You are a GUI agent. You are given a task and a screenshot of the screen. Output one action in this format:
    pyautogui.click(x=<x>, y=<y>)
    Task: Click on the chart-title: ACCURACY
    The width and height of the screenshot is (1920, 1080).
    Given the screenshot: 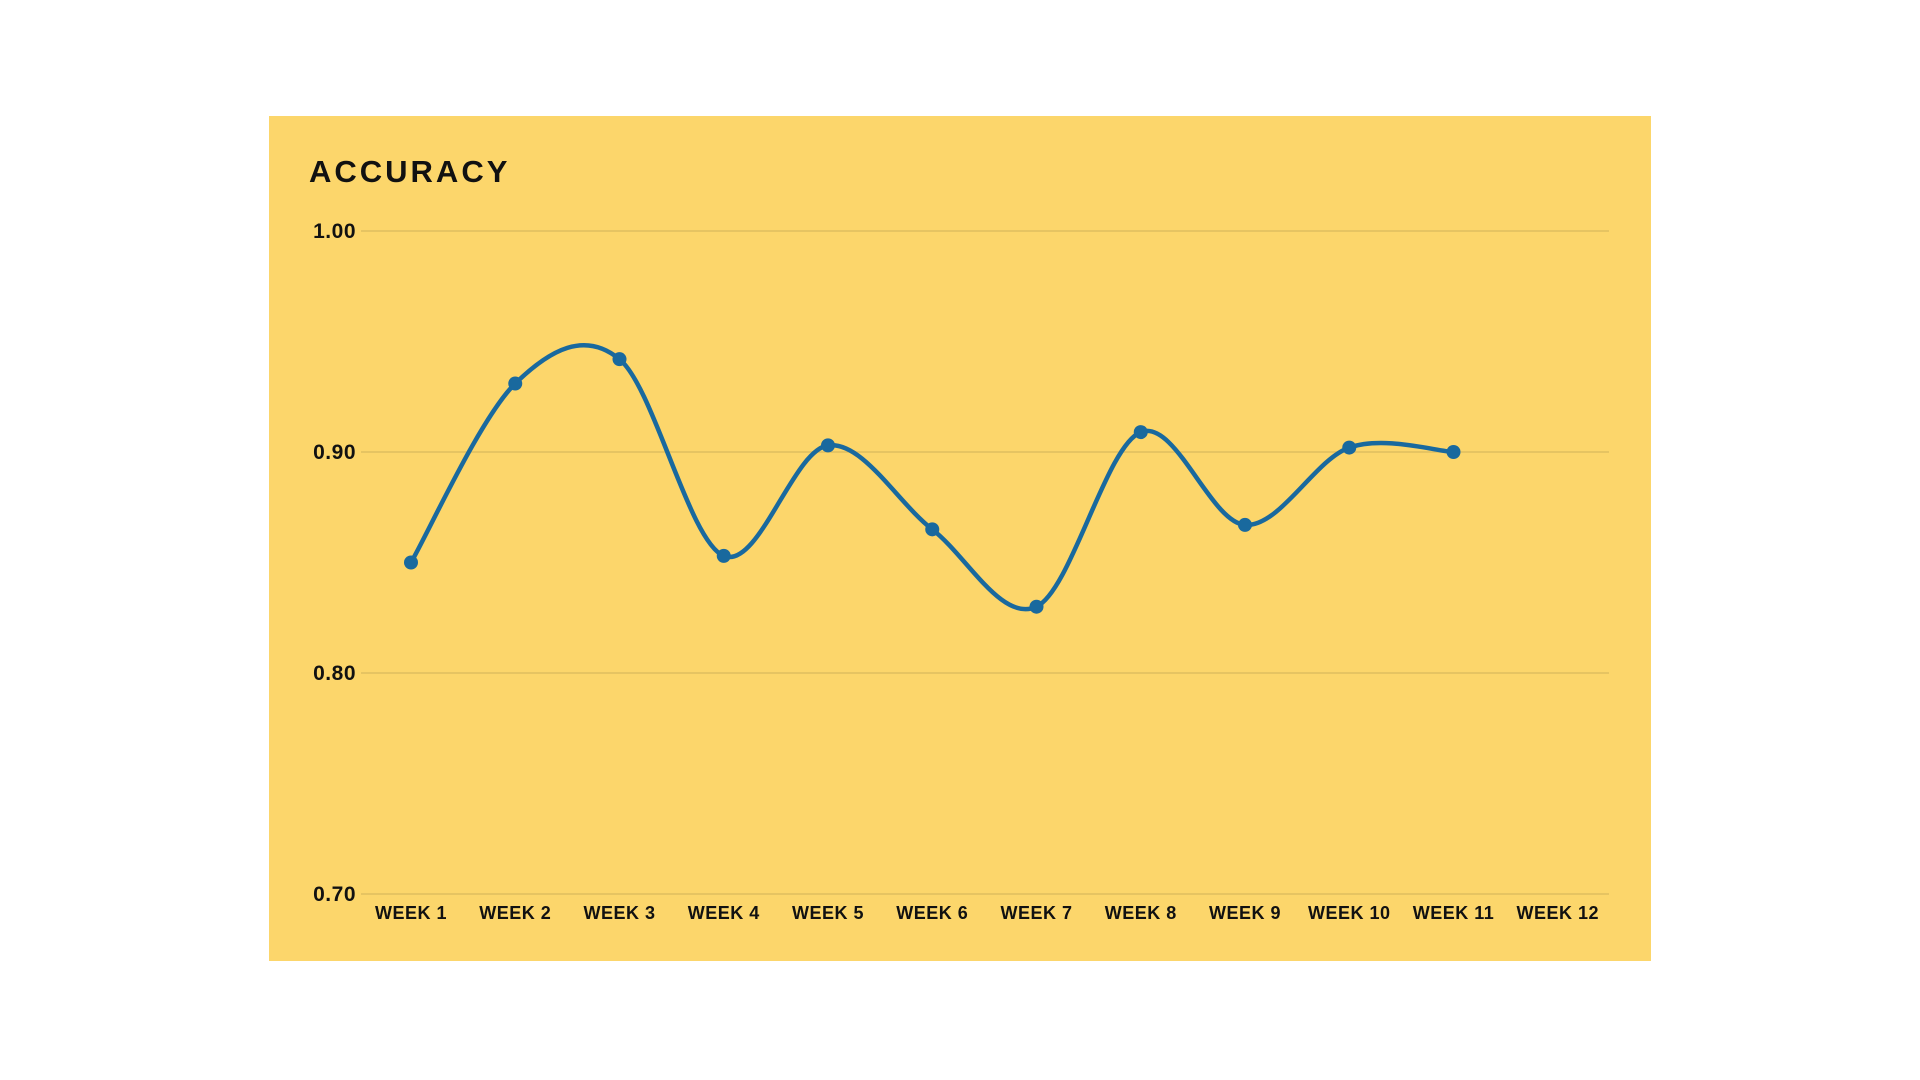 What is the action you would take?
    pyautogui.click(x=410, y=171)
    